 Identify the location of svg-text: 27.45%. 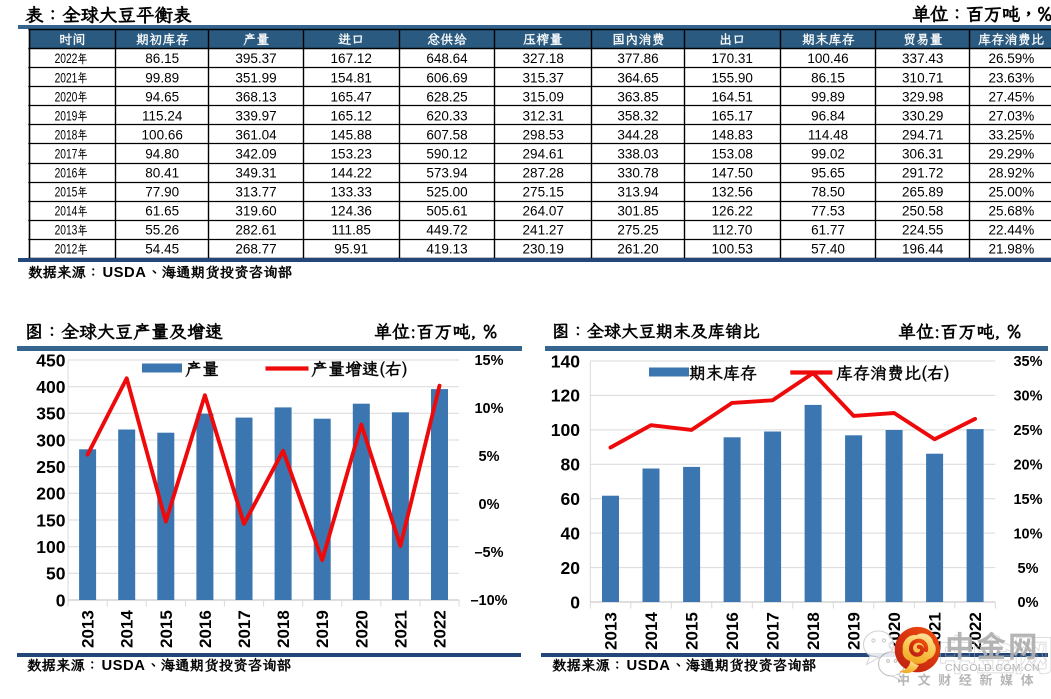
(1012, 96).